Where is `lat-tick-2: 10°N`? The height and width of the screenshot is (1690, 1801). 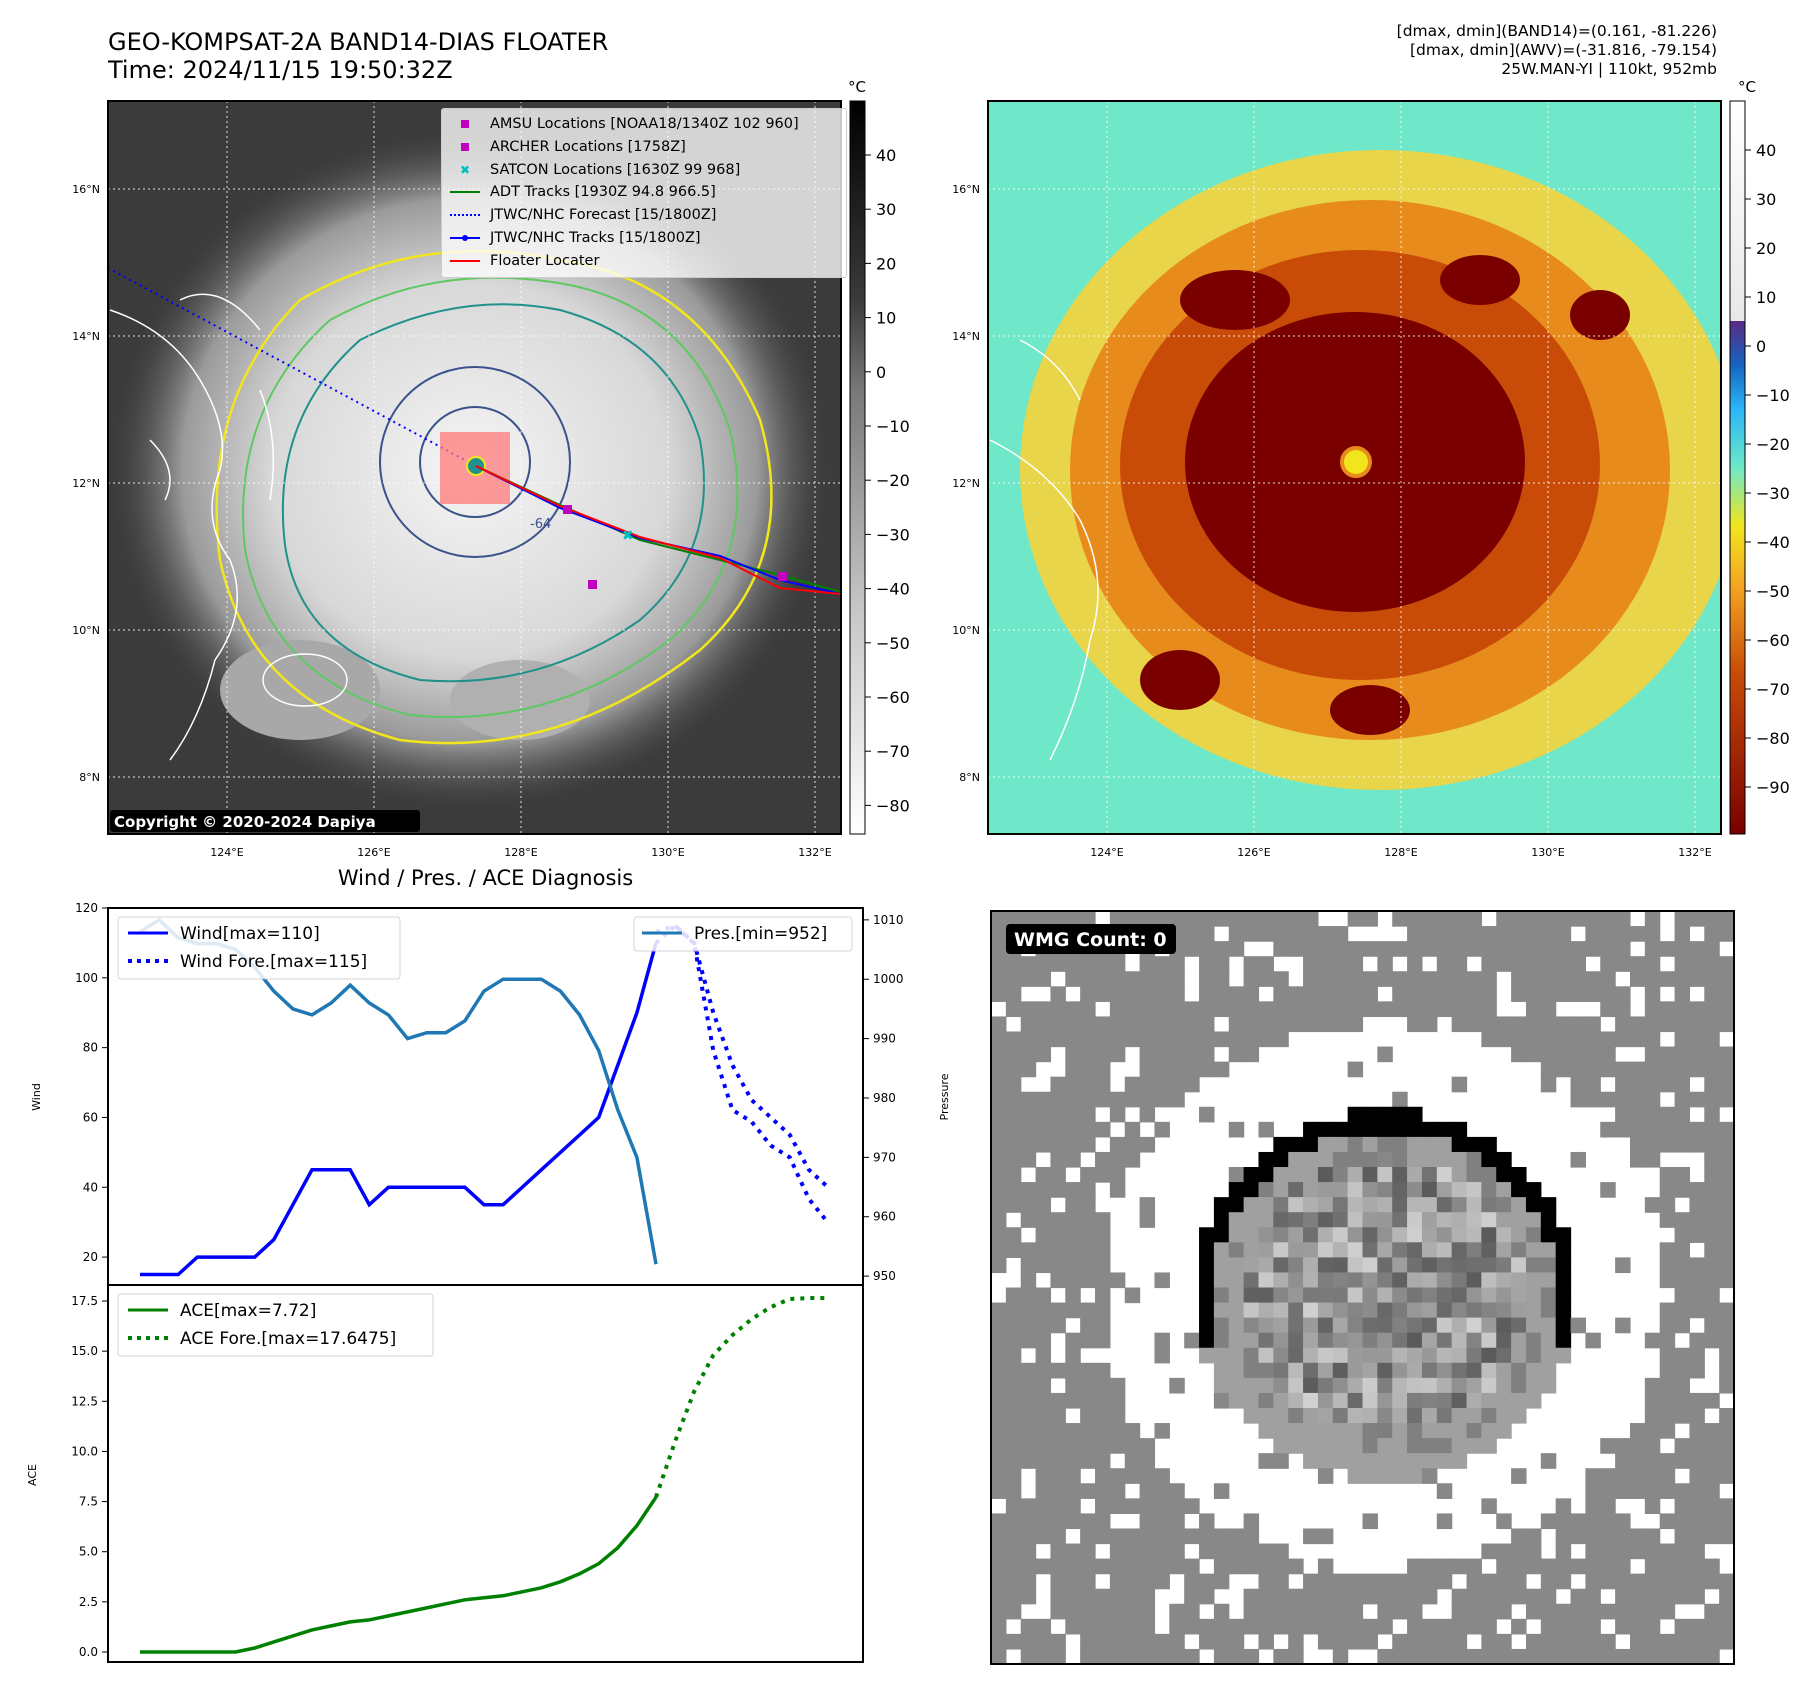 lat-tick-2: 10°N is located at coordinates (966, 630).